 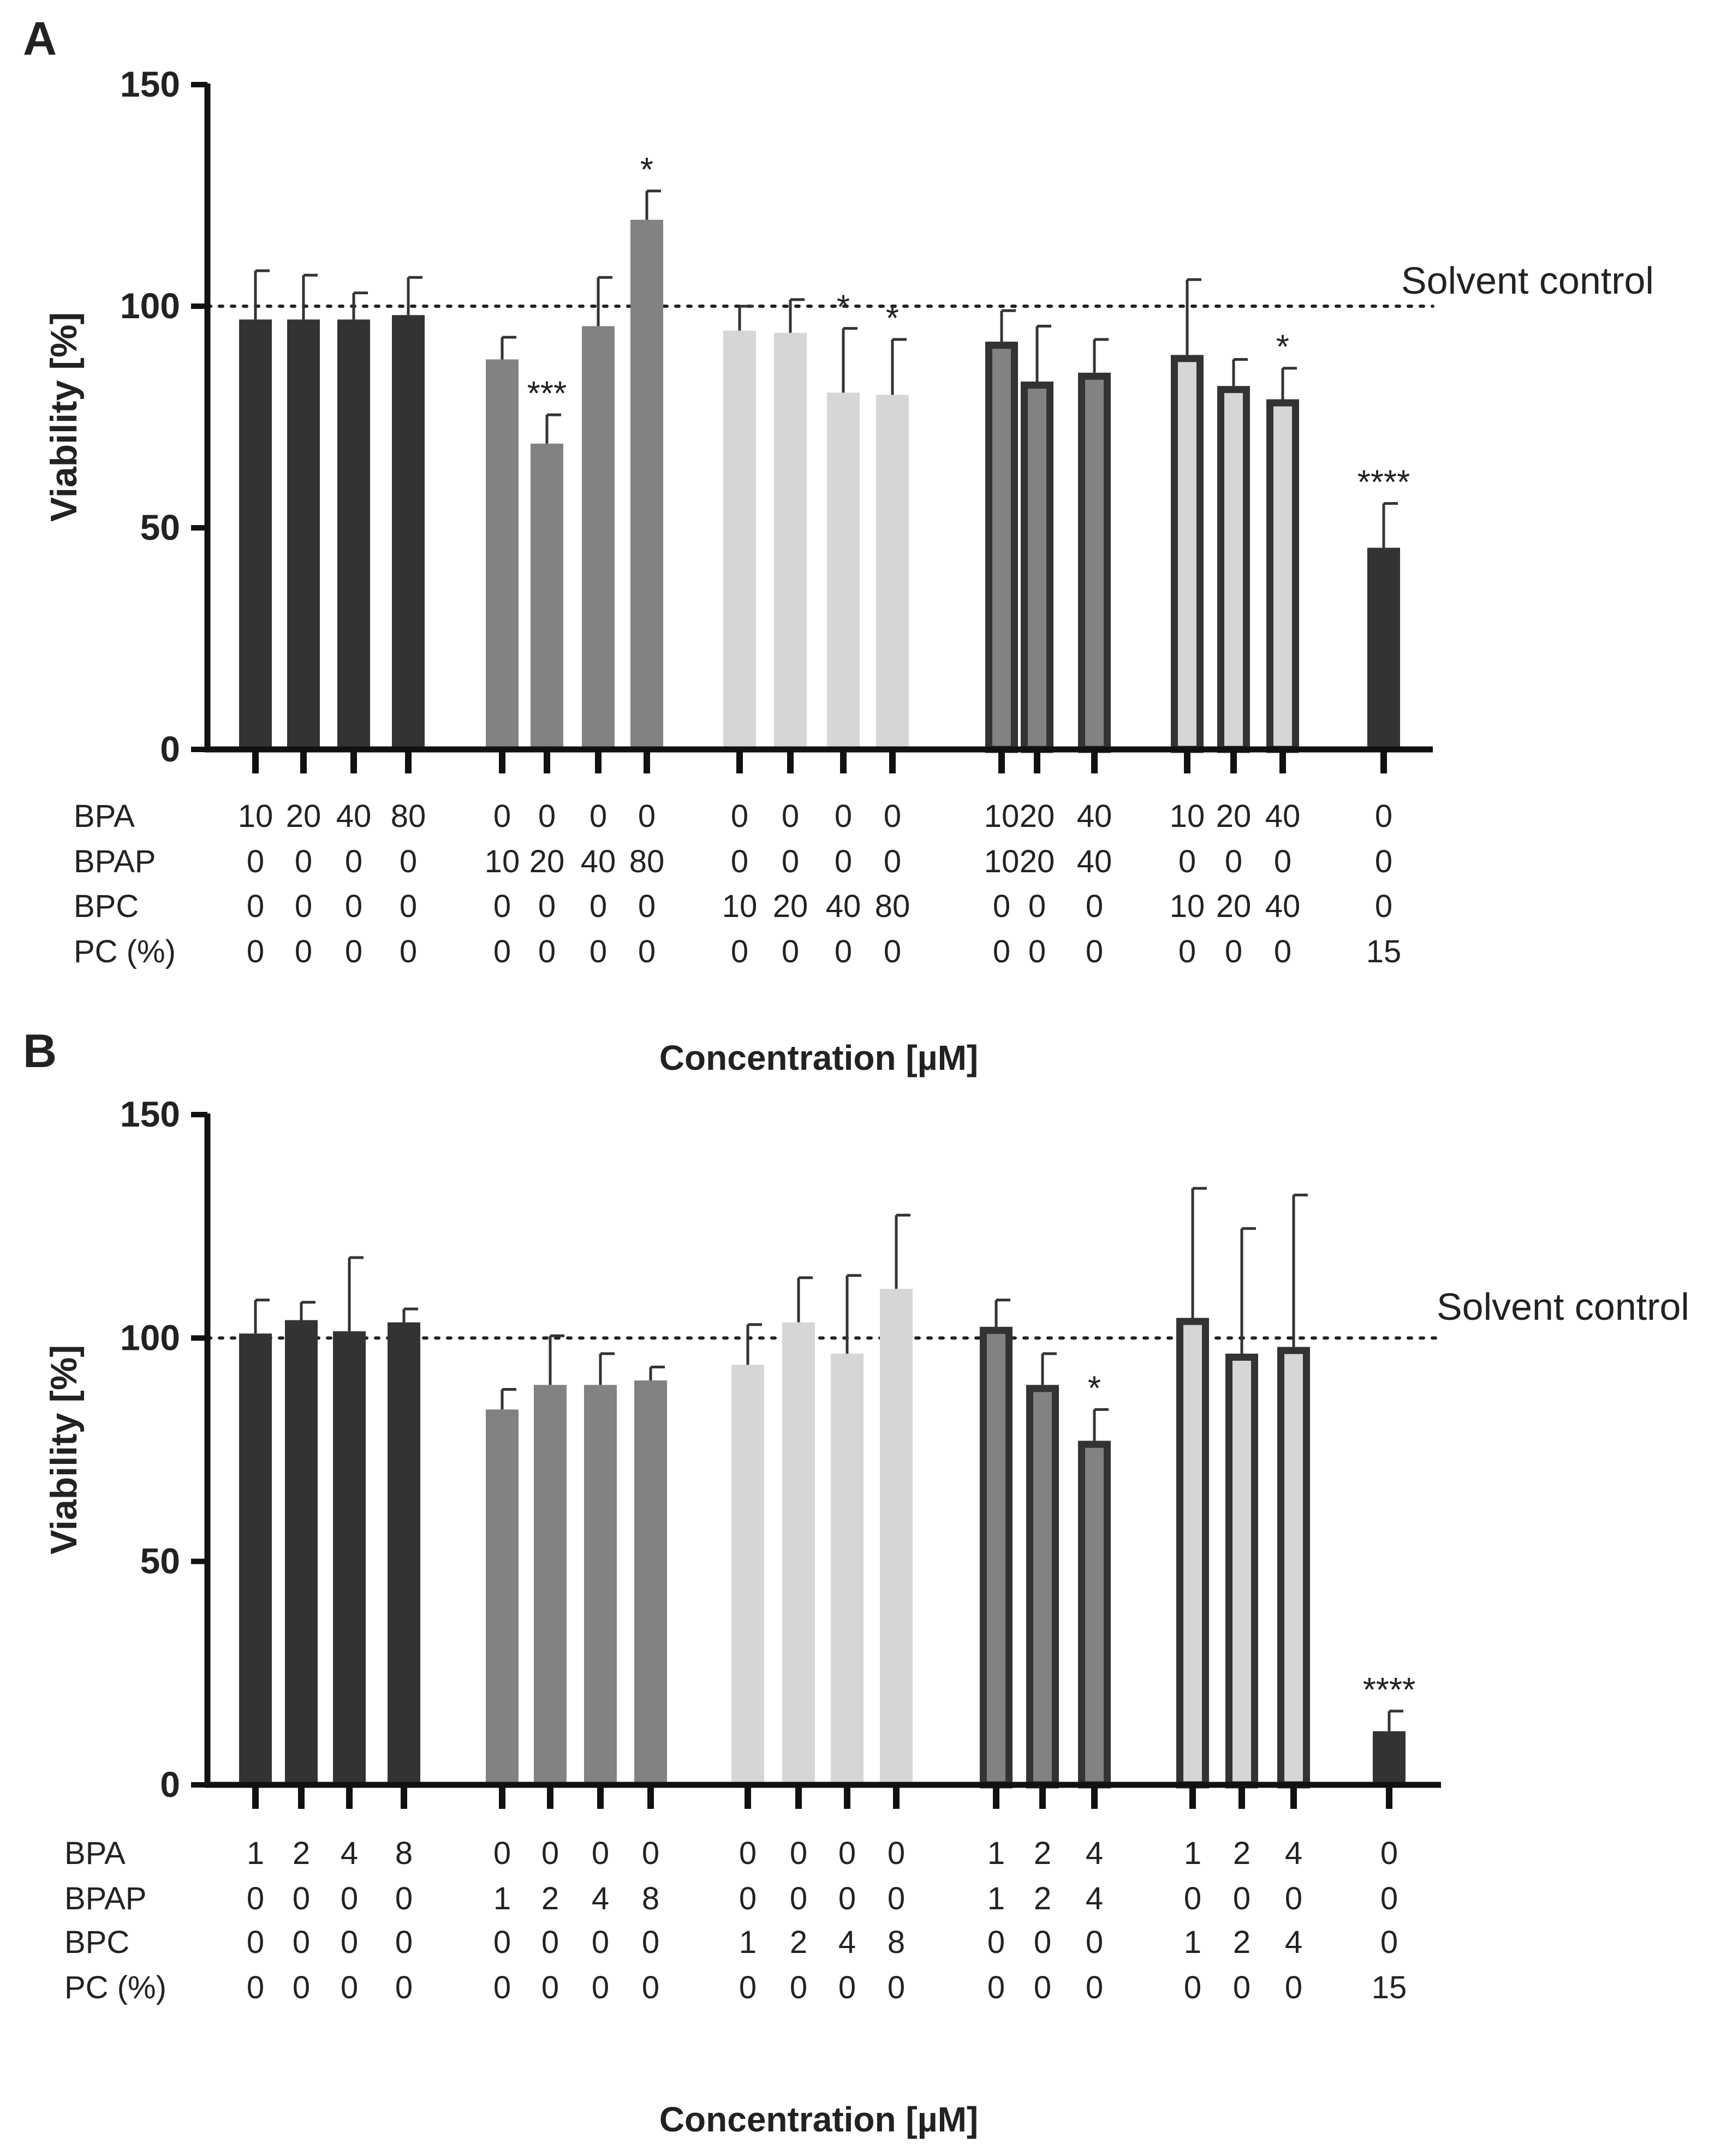 What do you see at coordinates (115, 861) in the screenshot?
I see `row-label: BPAP` at bounding box center [115, 861].